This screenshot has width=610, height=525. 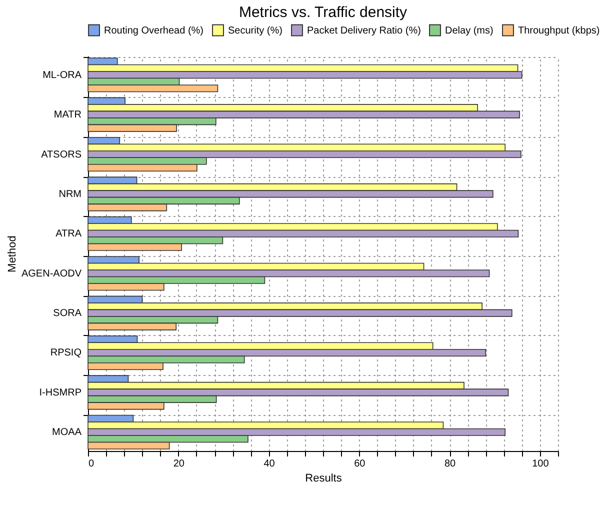 What do you see at coordinates (323, 12) in the screenshot?
I see `chart-title: Metrics vs. Traffic density` at bounding box center [323, 12].